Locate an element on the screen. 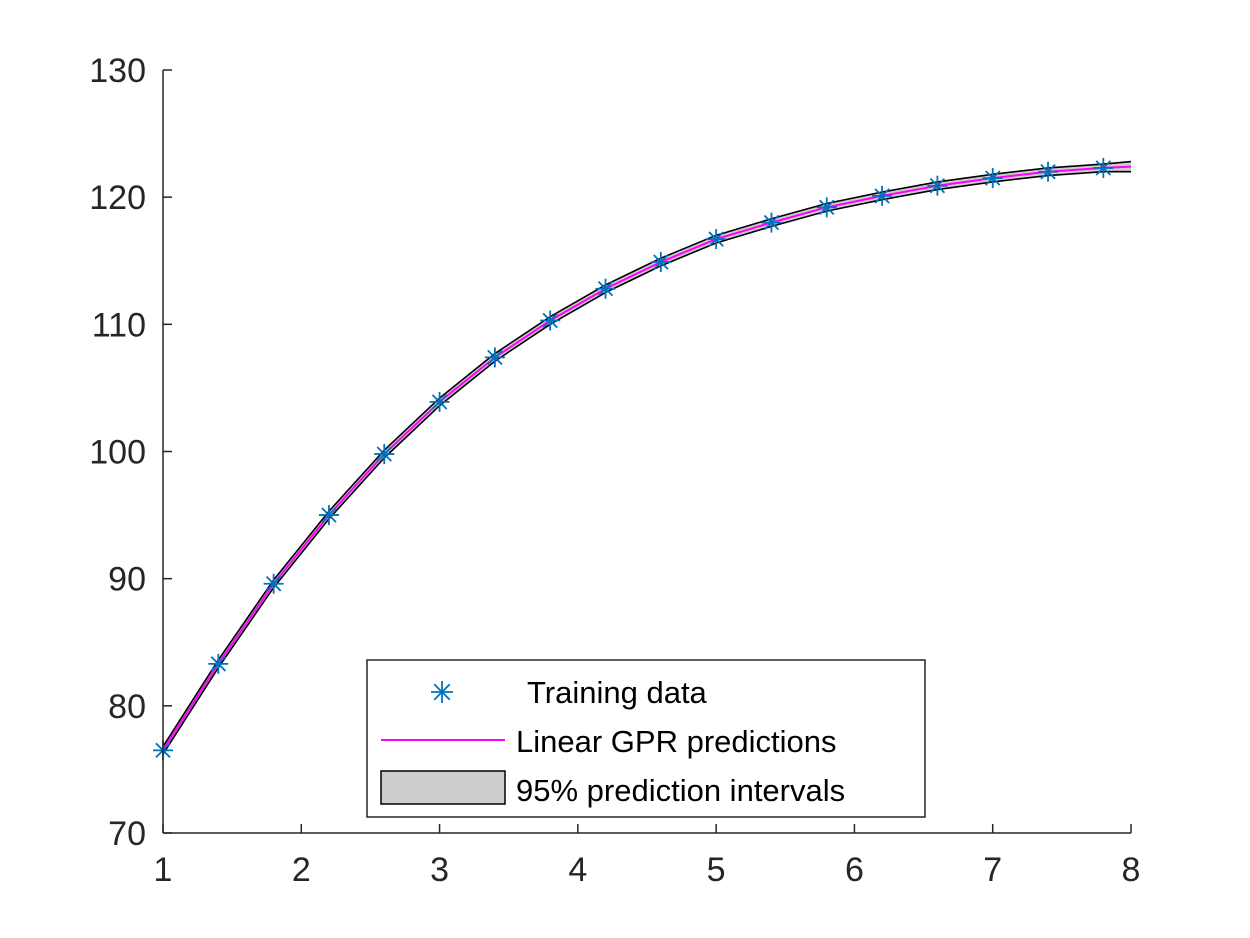  x-tick-label-3: 3 is located at coordinates (439, 870).